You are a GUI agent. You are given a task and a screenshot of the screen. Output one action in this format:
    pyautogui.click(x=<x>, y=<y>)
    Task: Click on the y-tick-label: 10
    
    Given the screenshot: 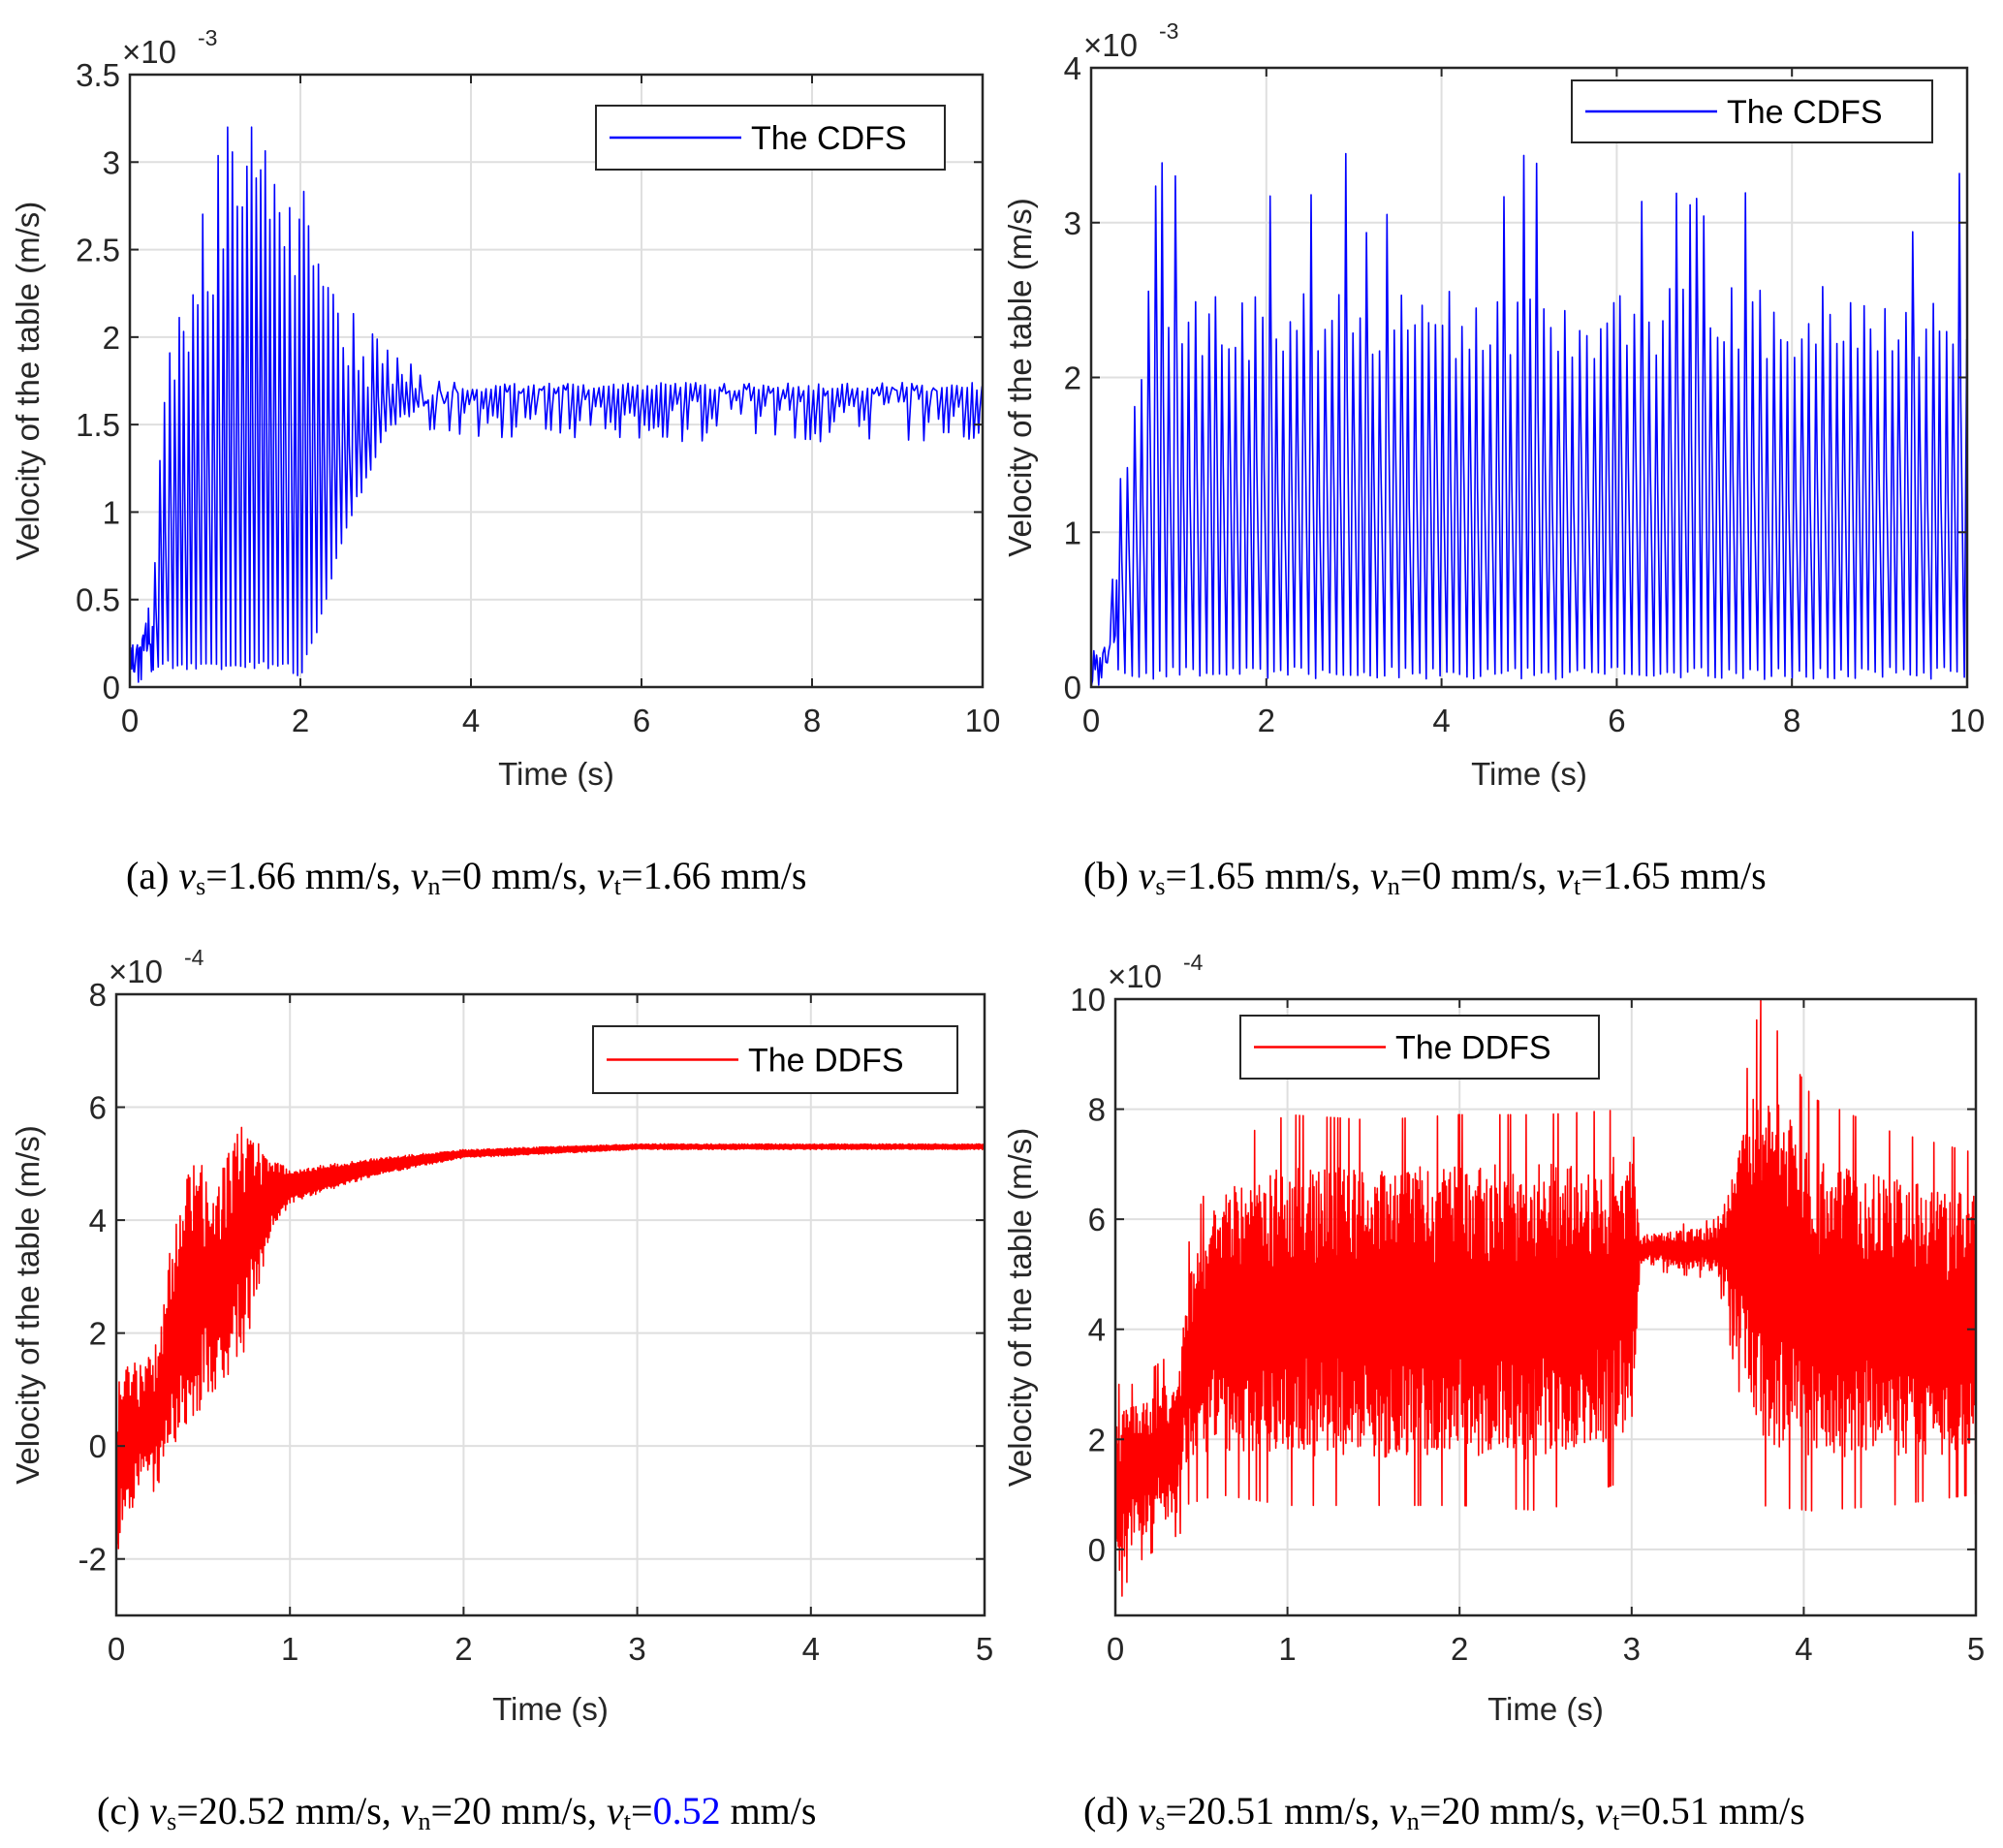 What is the action you would take?
    pyautogui.click(x=1088, y=1000)
    